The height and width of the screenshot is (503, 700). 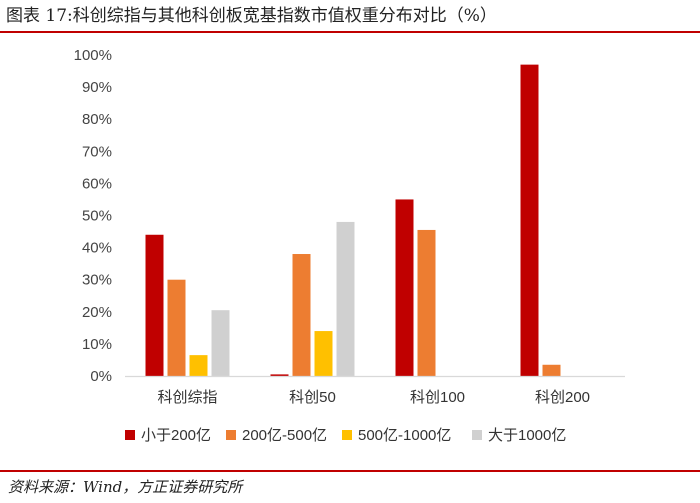 I want to click on chart-title: 图表 17:科创综指与其他科创板宽基指数市值权重分布对比（%）, so click(x=251, y=16).